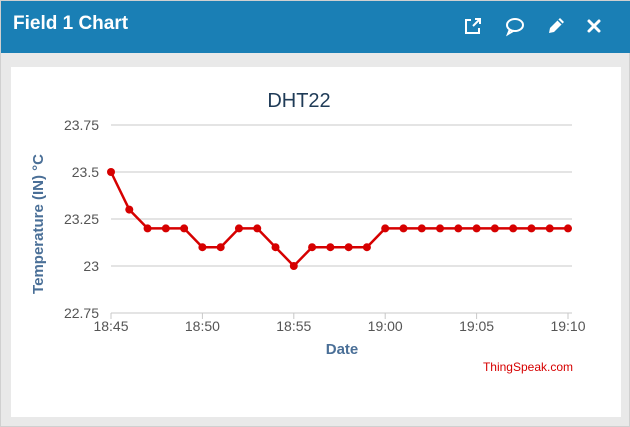 The width and height of the screenshot is (630, 427). Describe the element at coordinates (339, 326) in the screenshot. I see `x-tick-labels: 18:45 18:50 18:55 19:00 19:05 19:10` at that location.